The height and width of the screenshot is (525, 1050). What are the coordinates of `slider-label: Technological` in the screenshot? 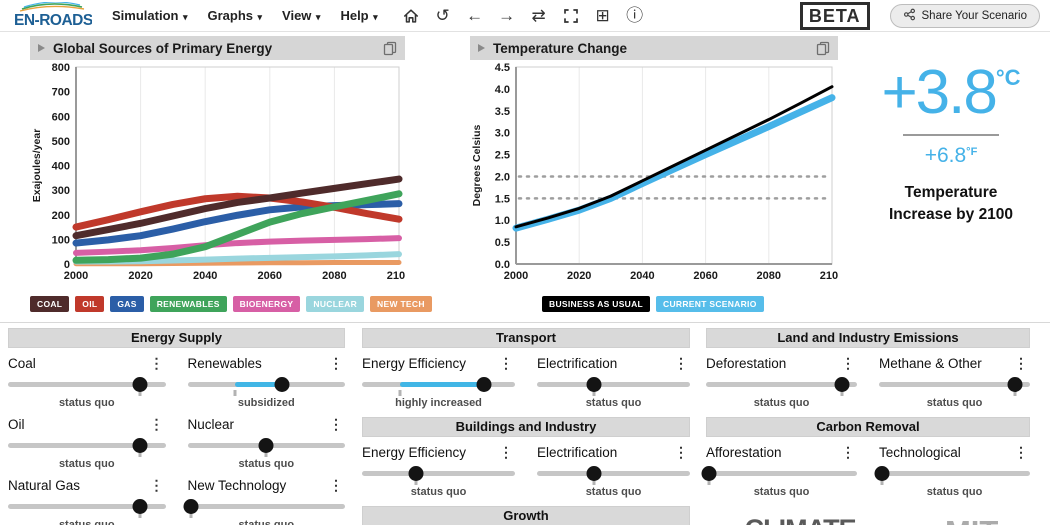 It's located at (920, 452).